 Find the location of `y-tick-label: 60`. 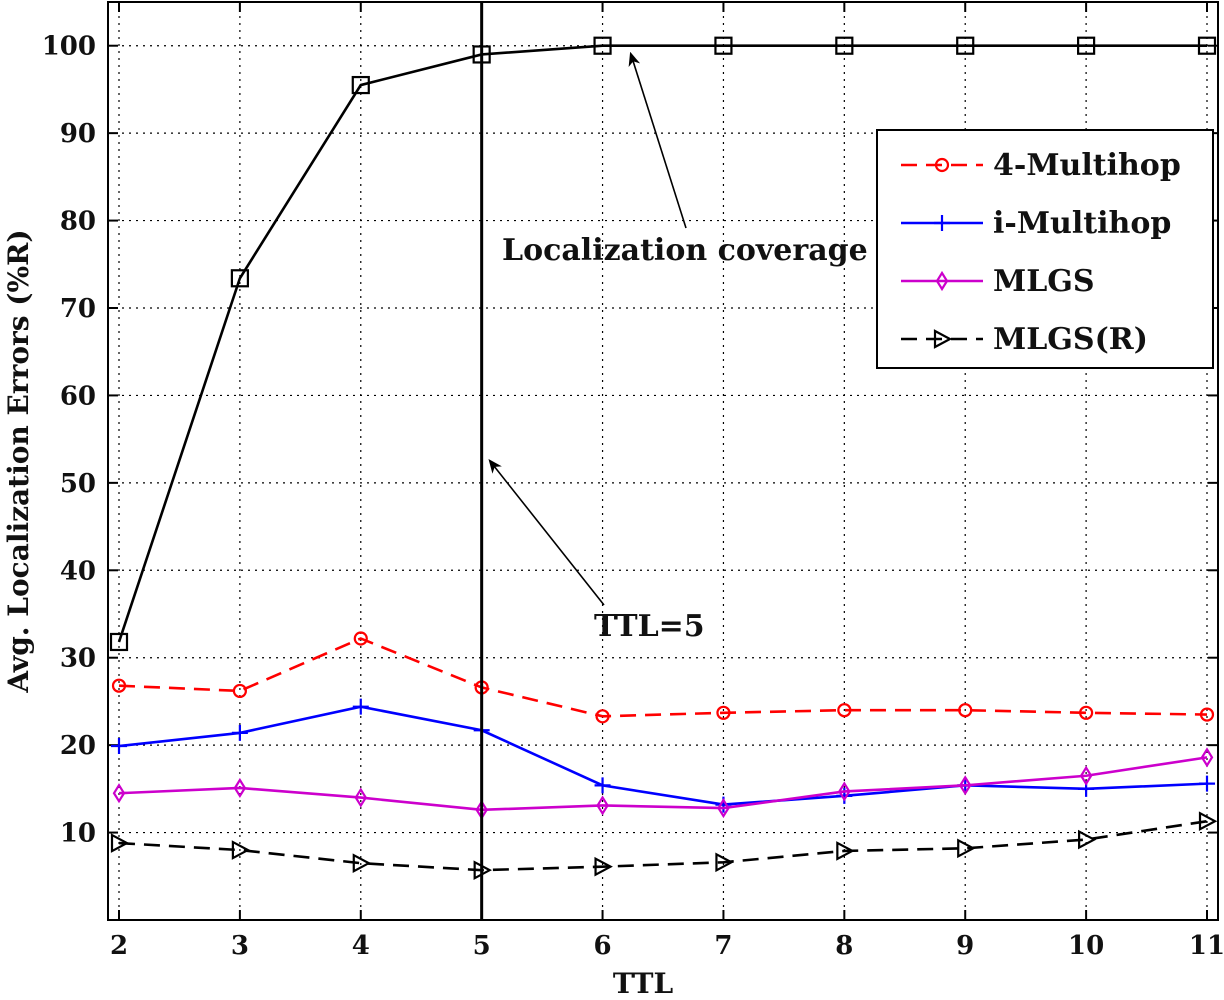

y-tick-label: 60 is located at coordinates (78, 396).